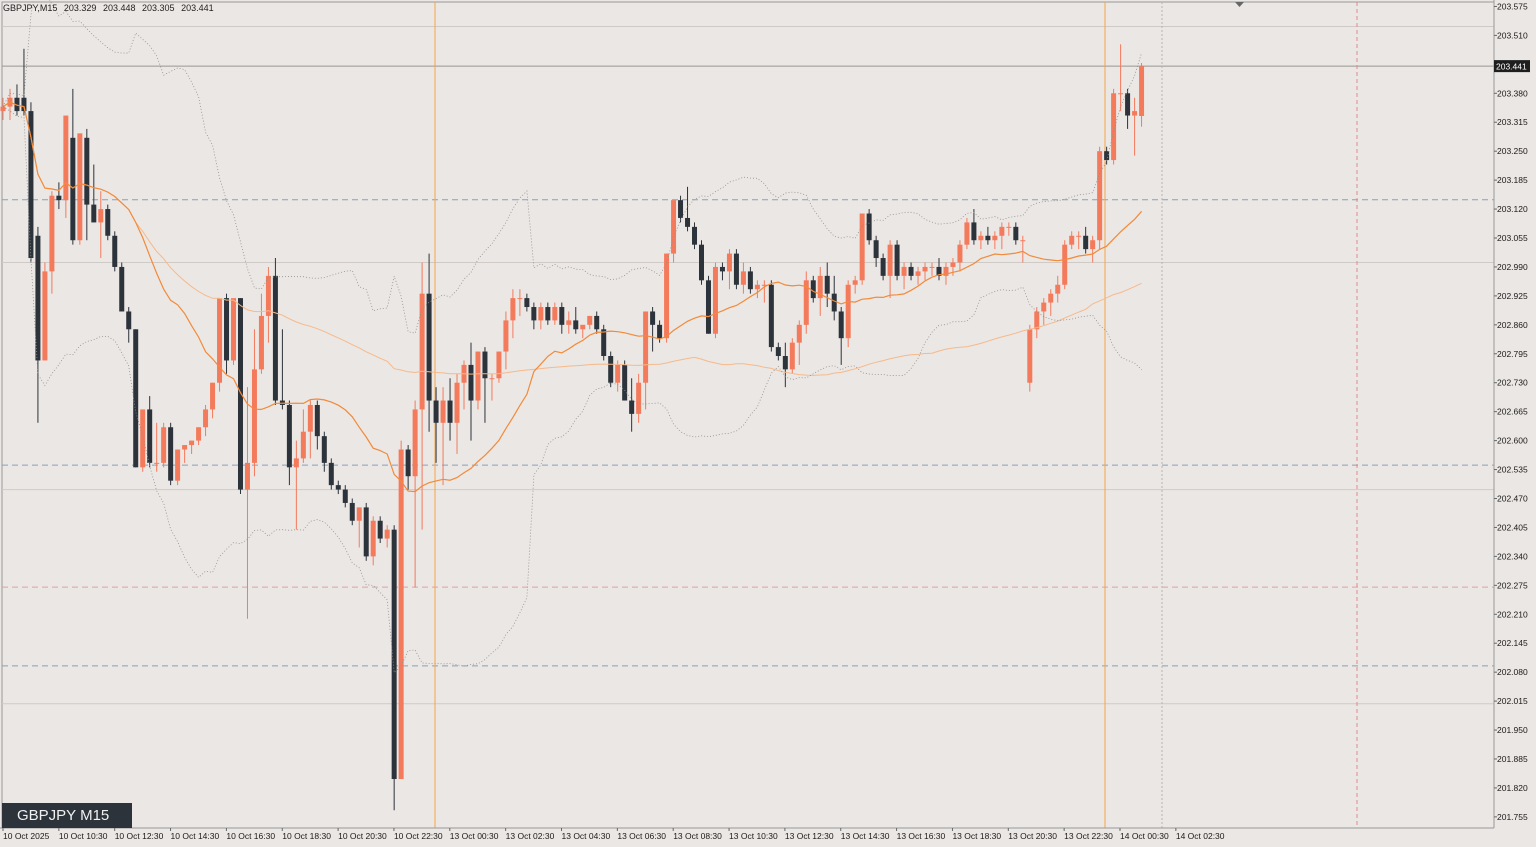  I want to click on price-tick-label: 202.275, so click(1512, 585).